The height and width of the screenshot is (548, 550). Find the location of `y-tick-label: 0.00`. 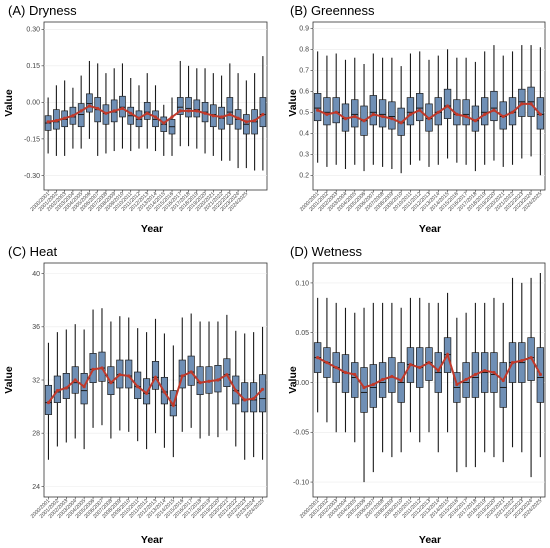

y-tick-label: 0.00 is located at coordinates (302, 383).